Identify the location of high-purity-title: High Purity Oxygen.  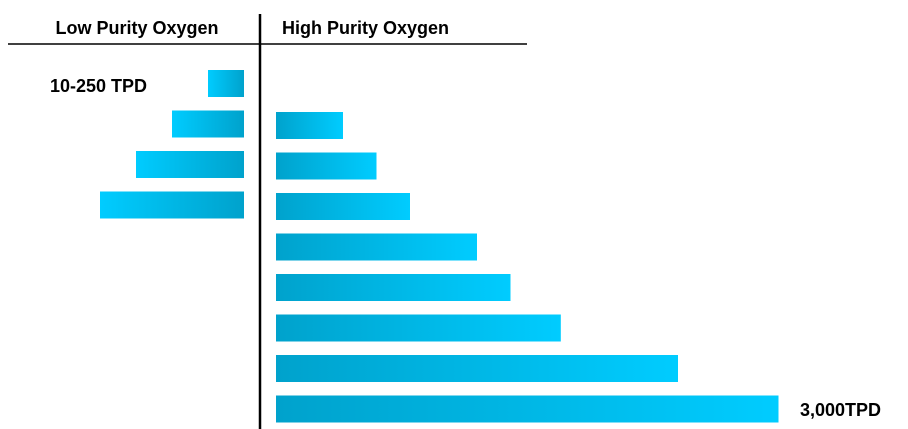
(365, 28).